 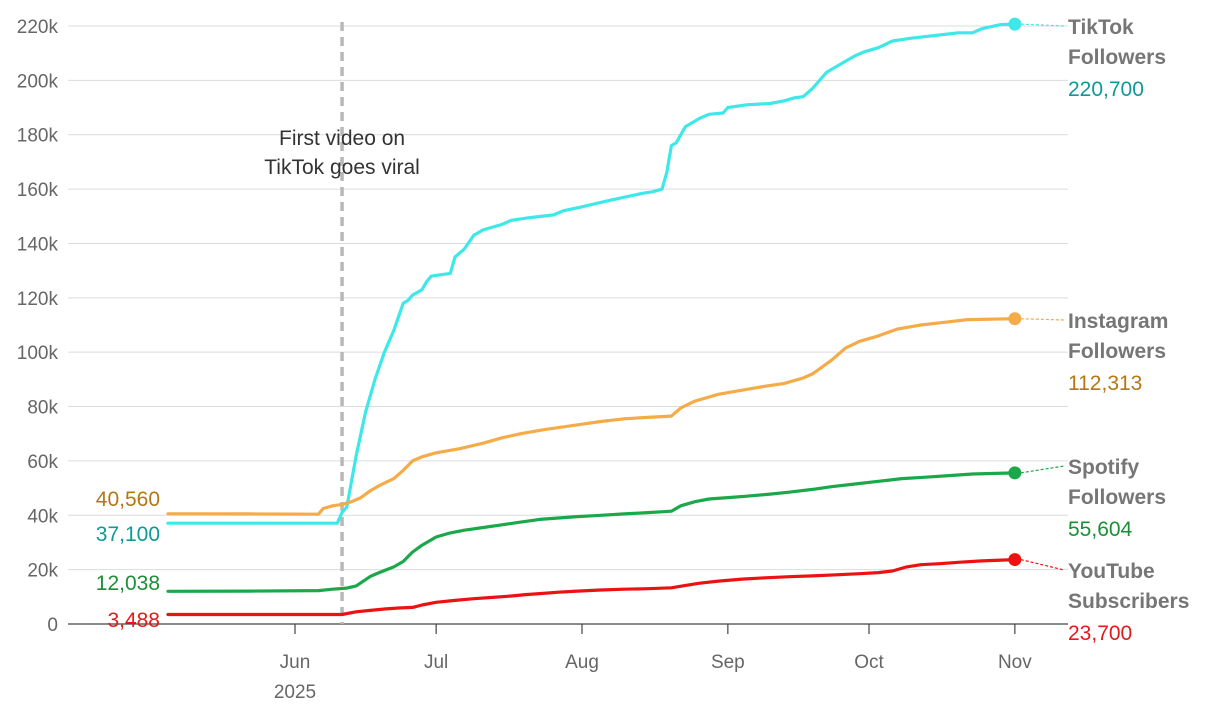 What do you see at coordinates (295, 662) in the screenshot?
I see `x-tick-label: Jun` at bounding box center [295, 662].